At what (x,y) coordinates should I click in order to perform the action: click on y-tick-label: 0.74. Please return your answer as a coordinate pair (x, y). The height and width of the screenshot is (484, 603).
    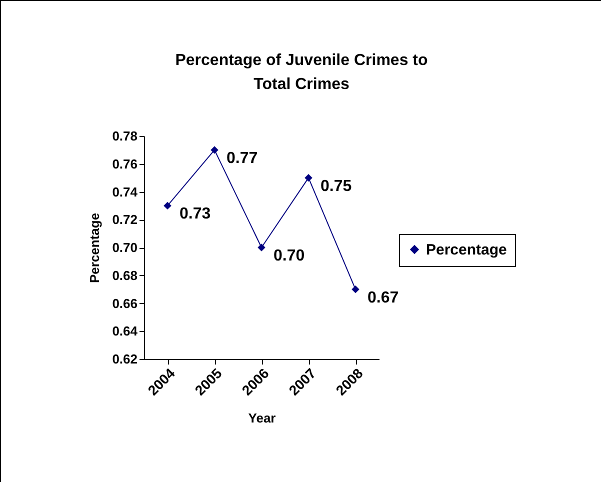
    Looking at the image, I should click on (125, 192).